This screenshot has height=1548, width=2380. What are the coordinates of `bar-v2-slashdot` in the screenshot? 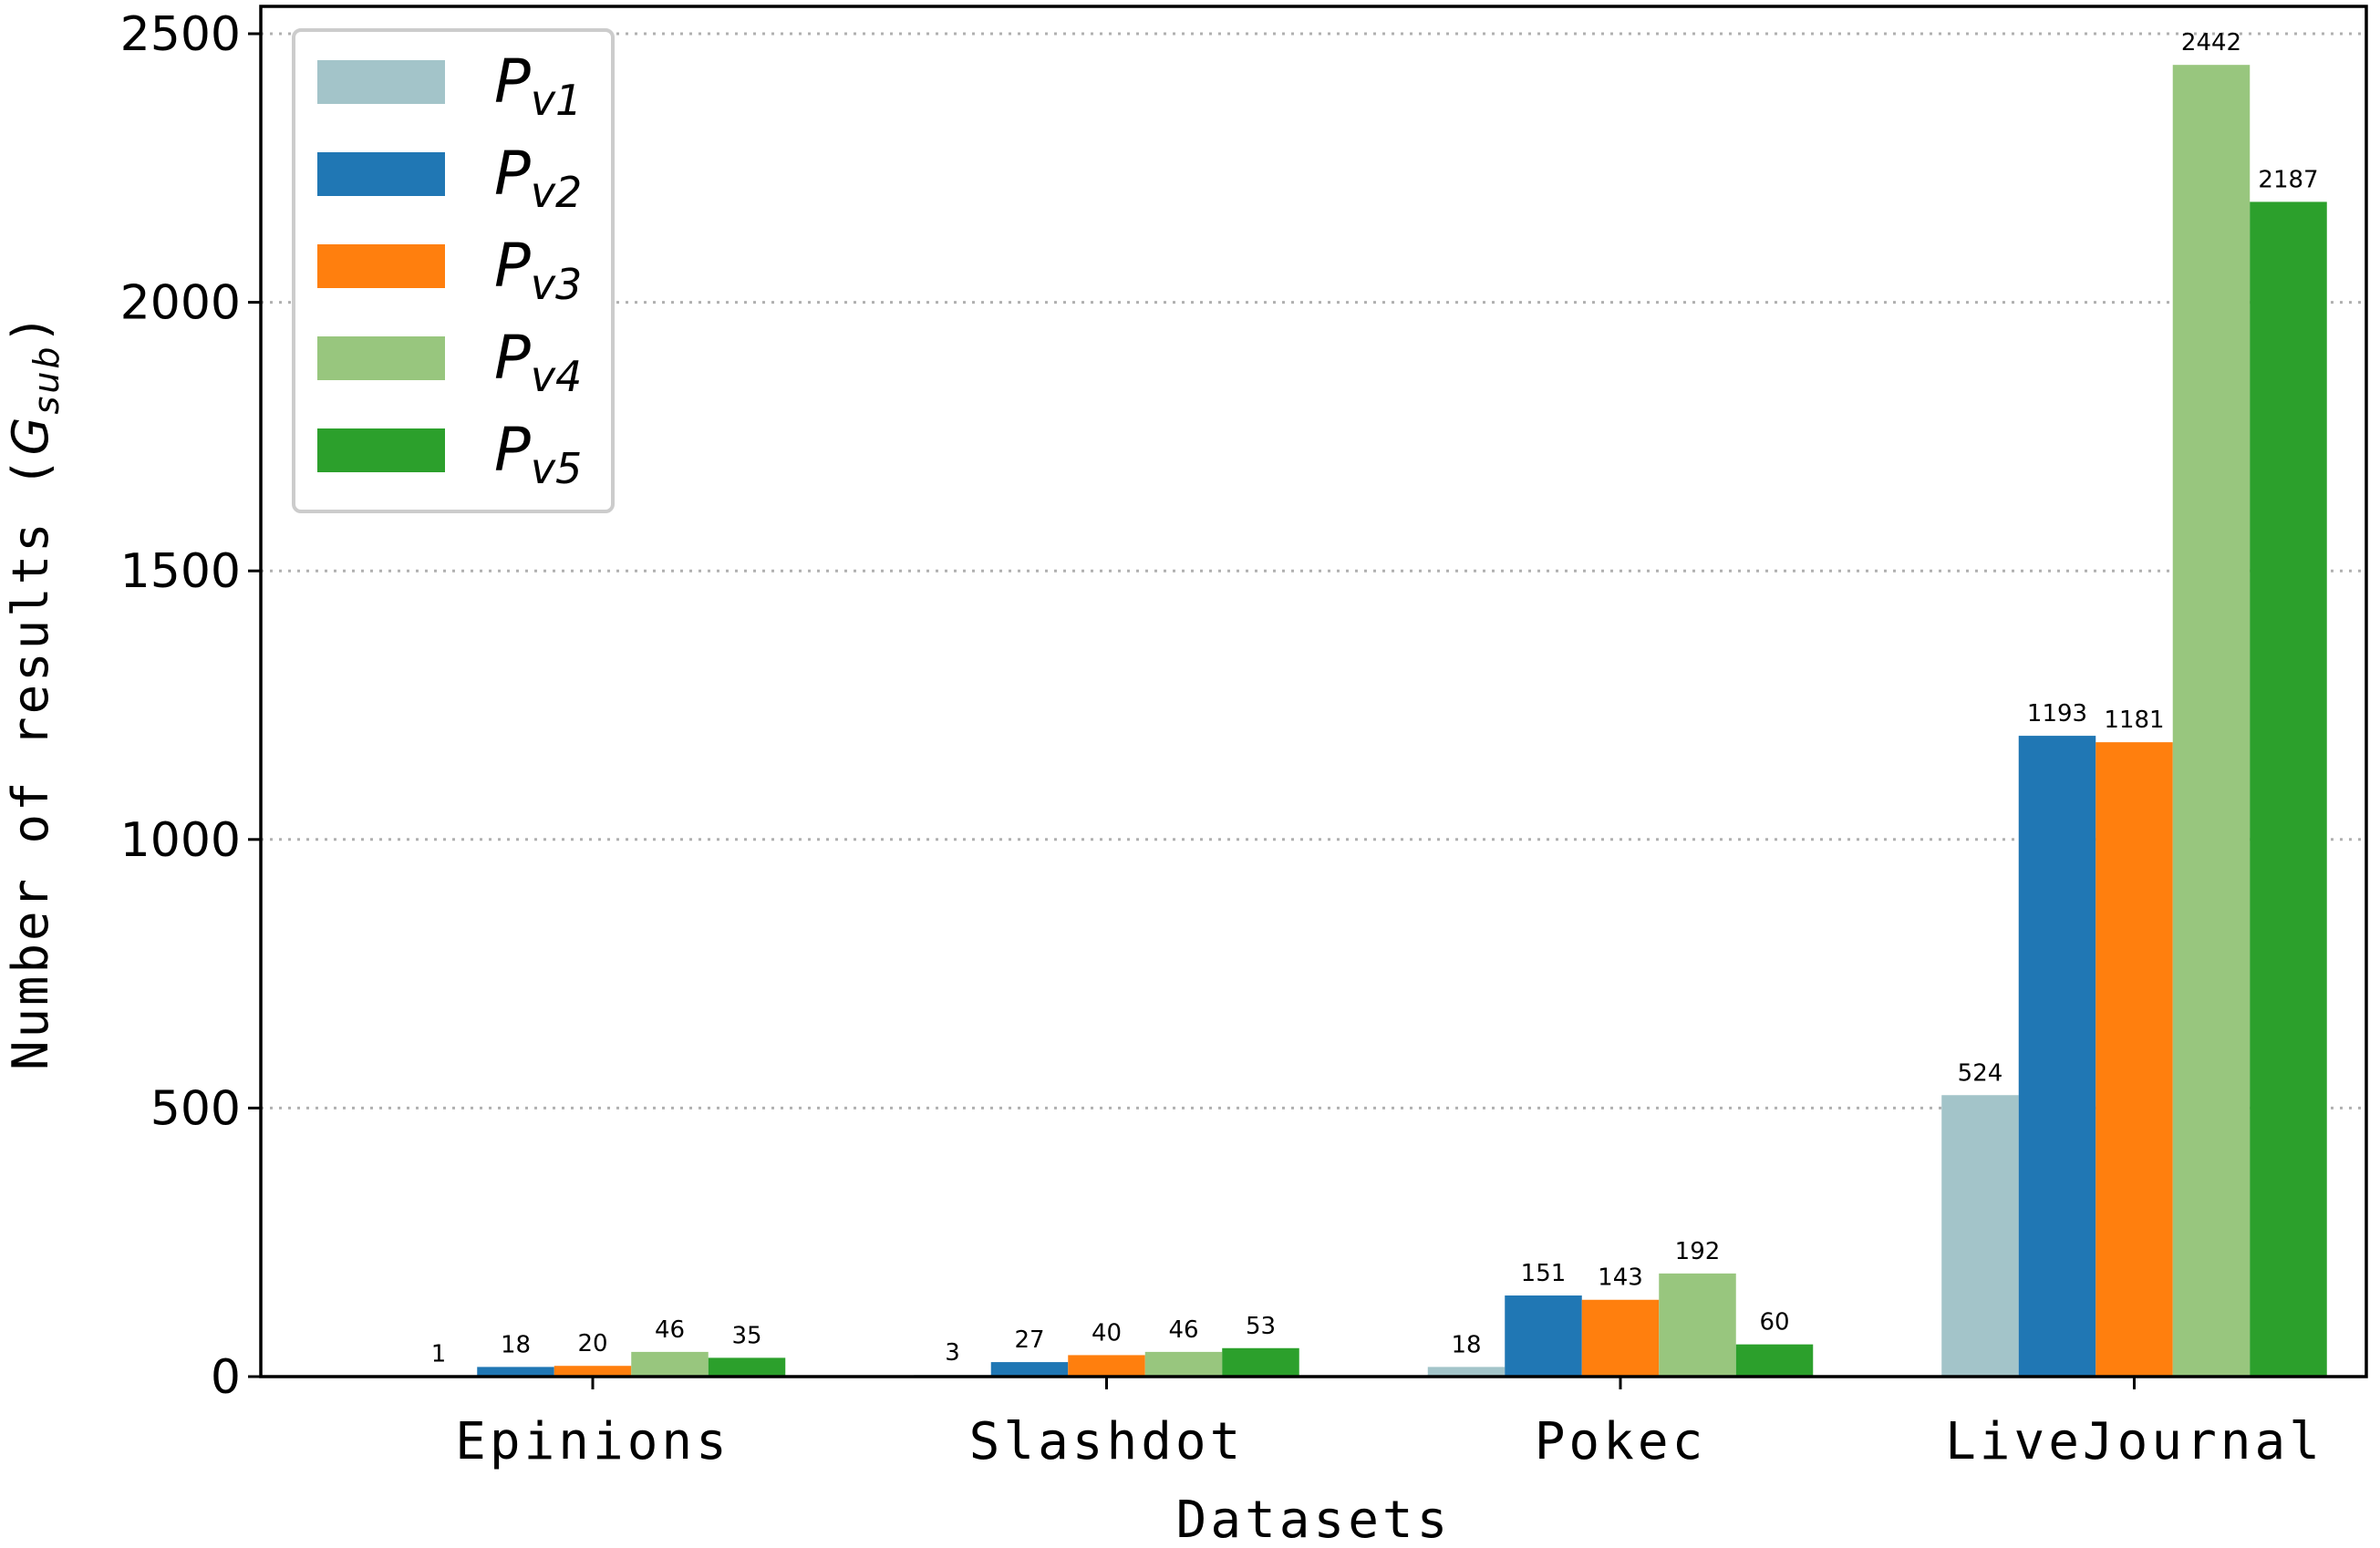 It's located at (1030, 1369).